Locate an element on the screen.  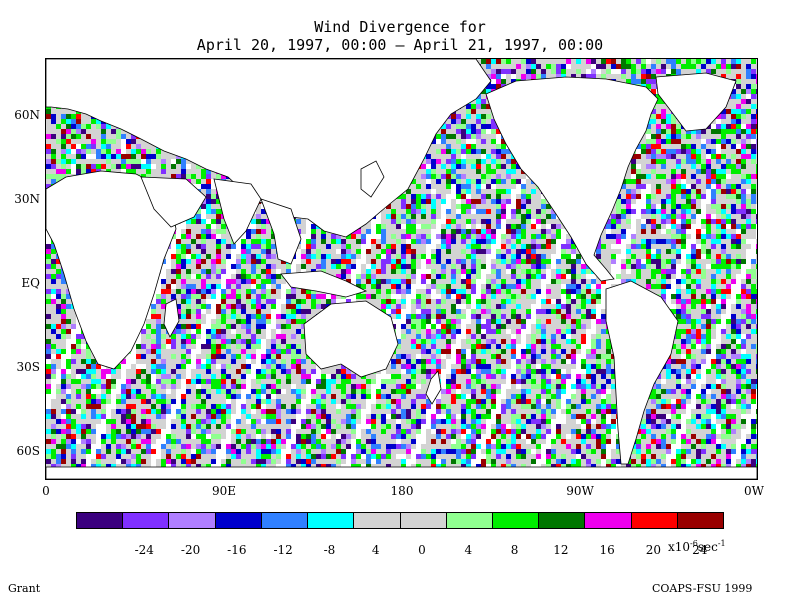
colorbar-tick-label: -16 is located at coordinates (237, 550).